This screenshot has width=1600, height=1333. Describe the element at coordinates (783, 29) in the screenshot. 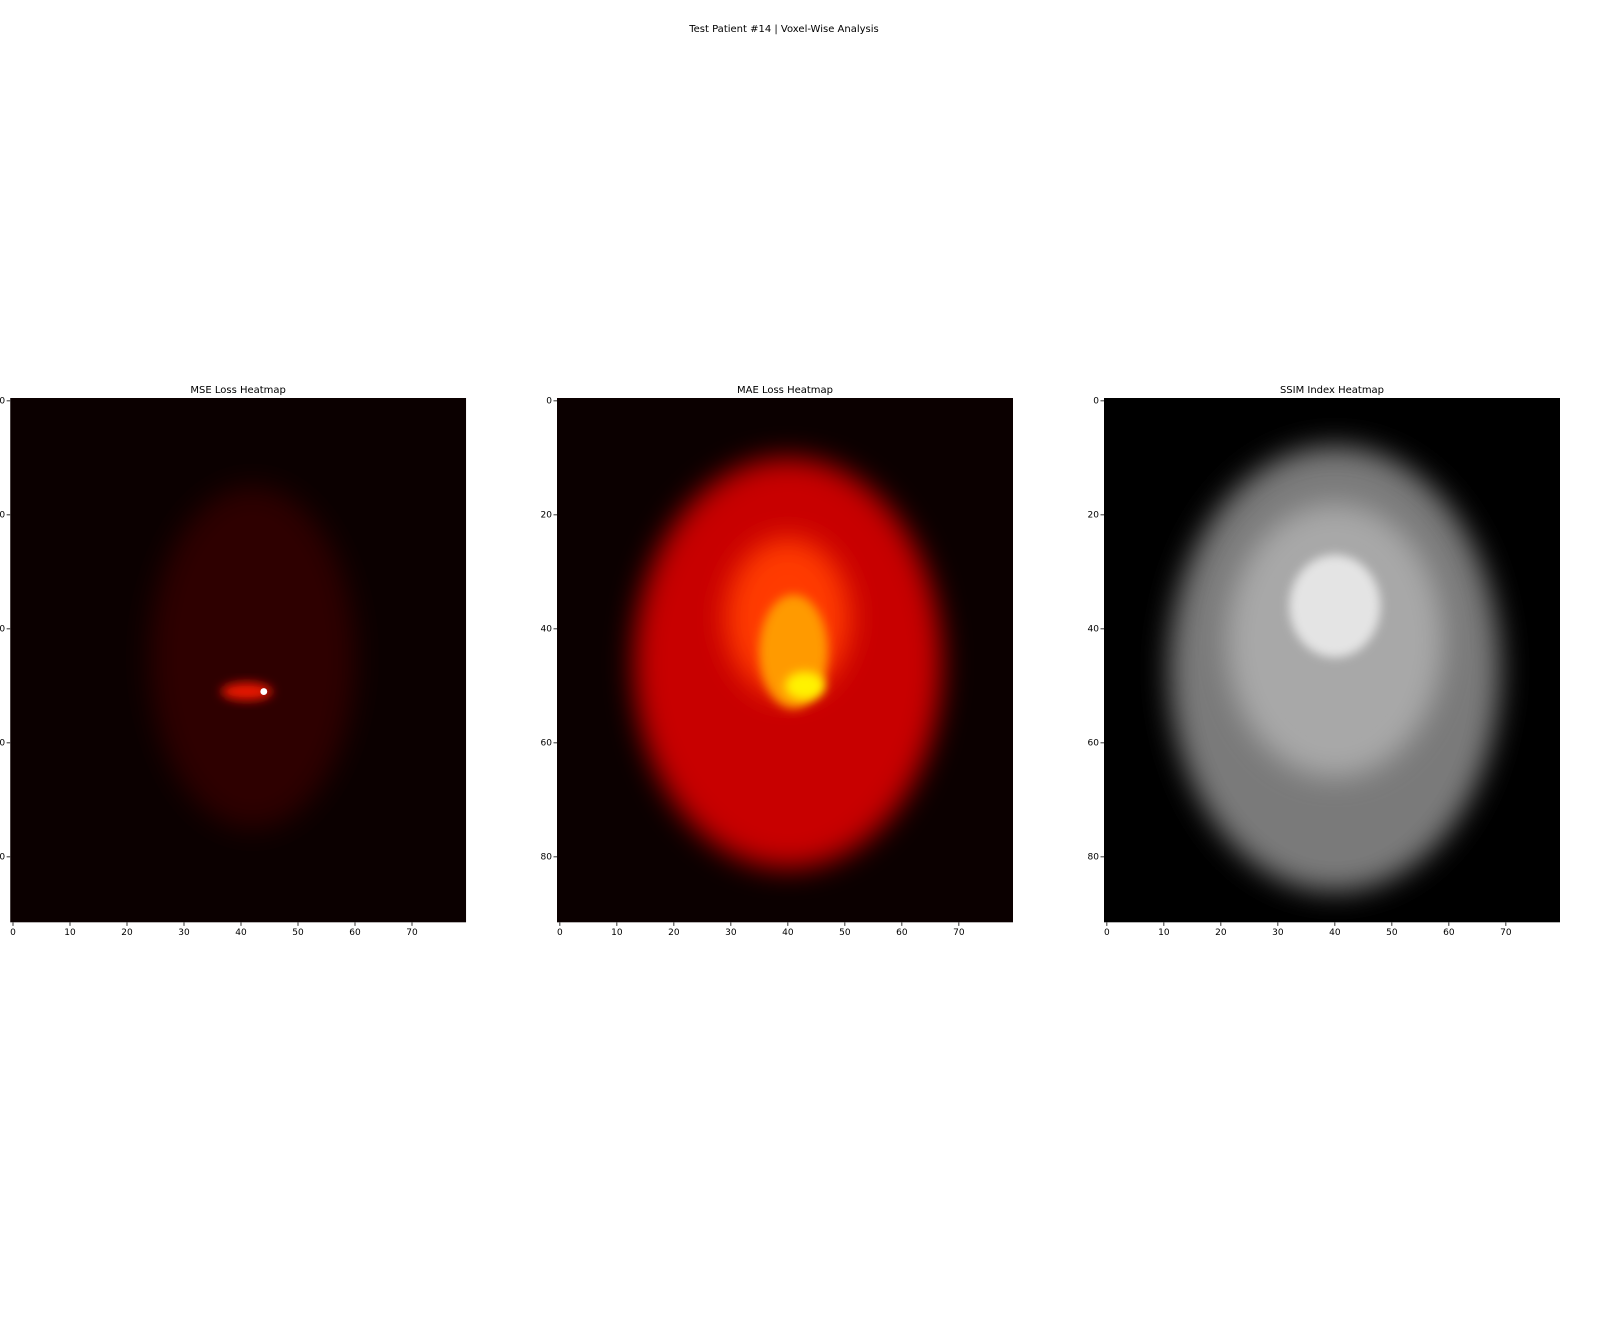

I see `figure-title: Test Patient #14 | Voxel-Wise Analysis` at that location.